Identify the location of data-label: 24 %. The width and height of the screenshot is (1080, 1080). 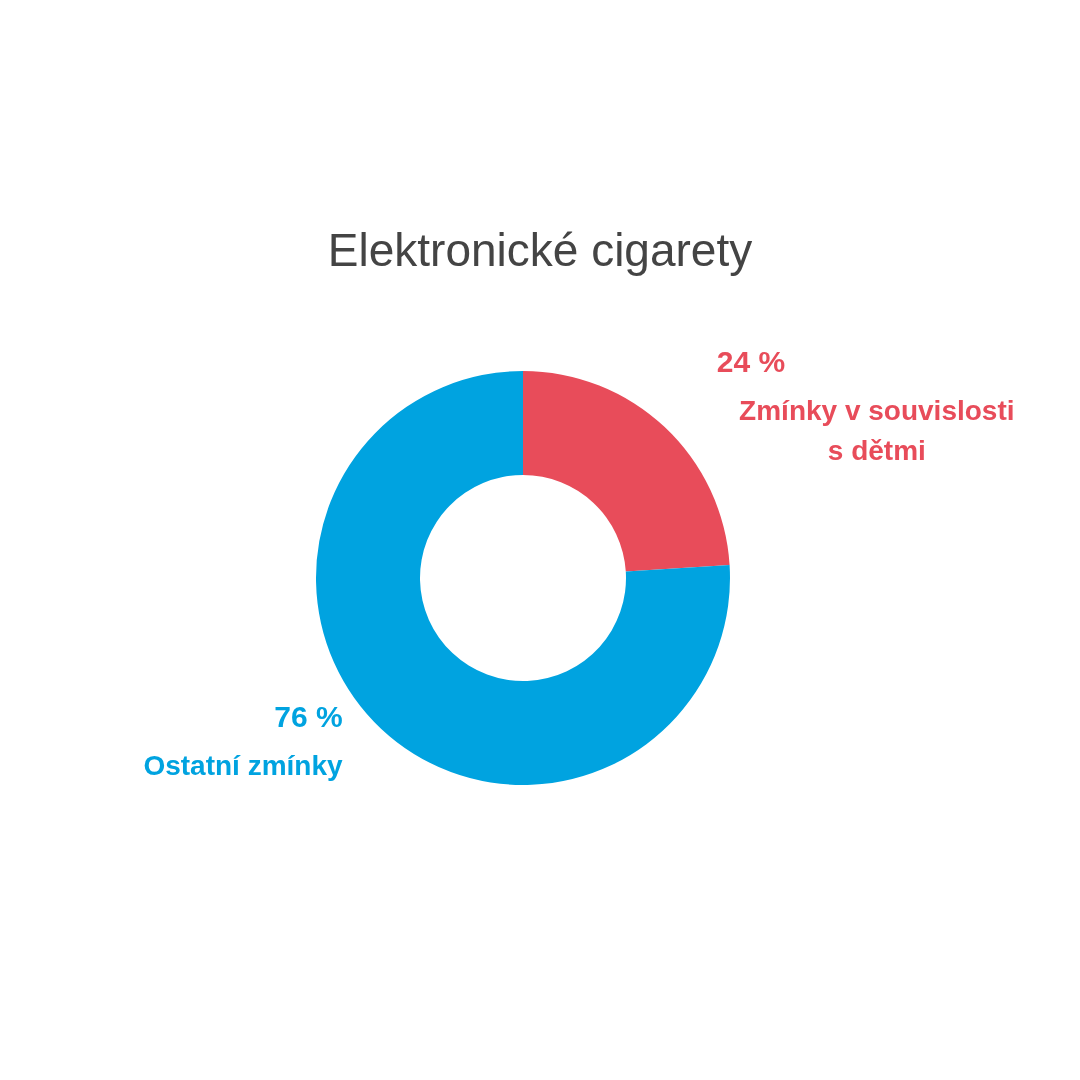
(751, 362).